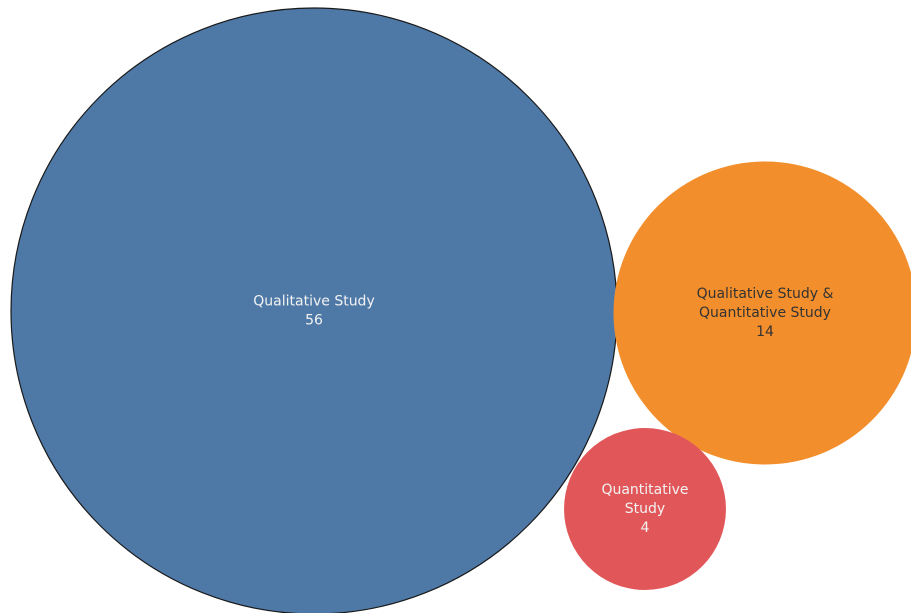  What do you see at coordinates (765, 294) in the screenshot?
I see `bubble-label-qualitative-study-quantitative-study: Qualitative Study &` at bounding box center [765, 294].